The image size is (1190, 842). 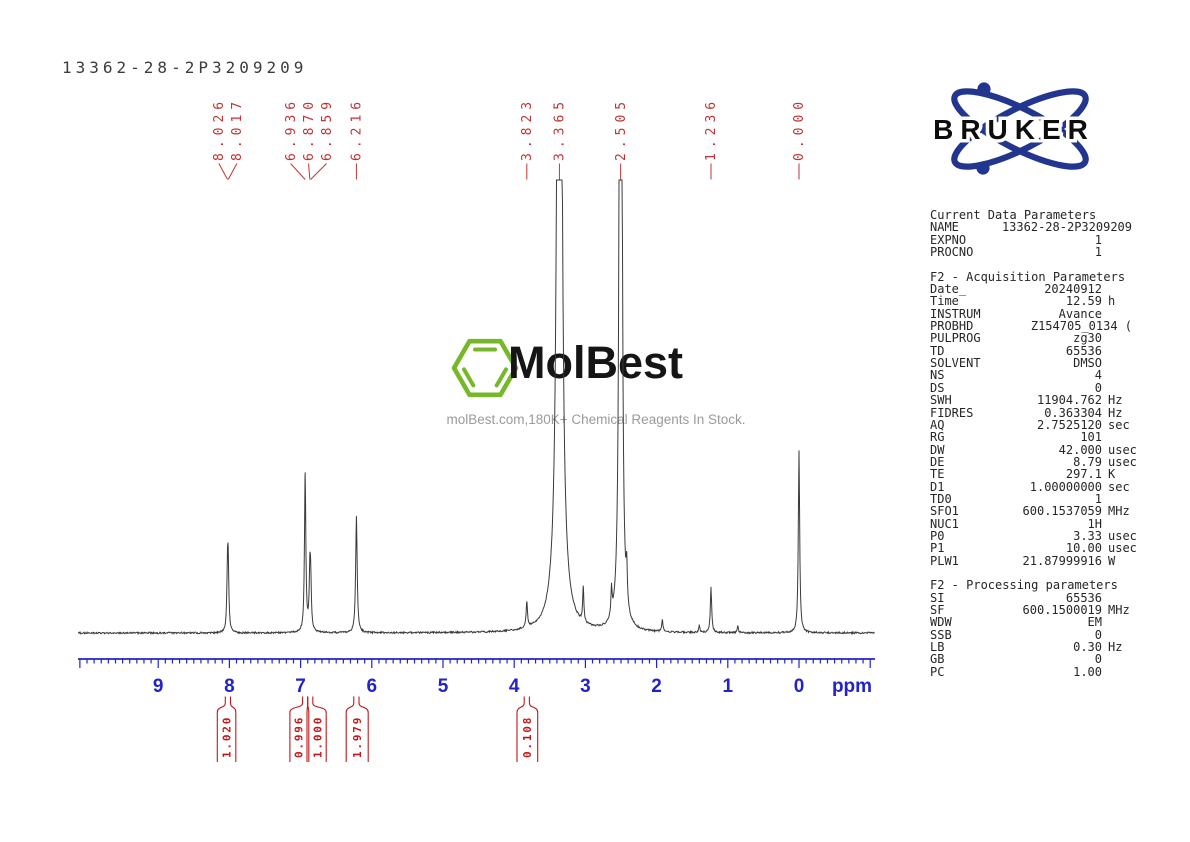 I want to click on parameter-value: 10.00, so click(x=1083, y=548).